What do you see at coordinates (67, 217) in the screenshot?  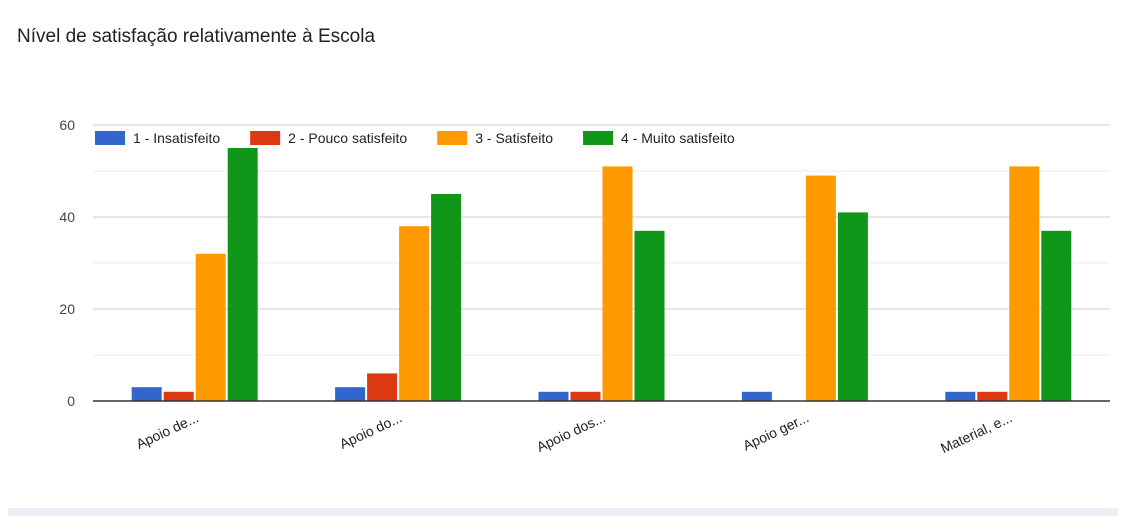 I see `y-tick-label: 40` at bounding box center [67, 217].